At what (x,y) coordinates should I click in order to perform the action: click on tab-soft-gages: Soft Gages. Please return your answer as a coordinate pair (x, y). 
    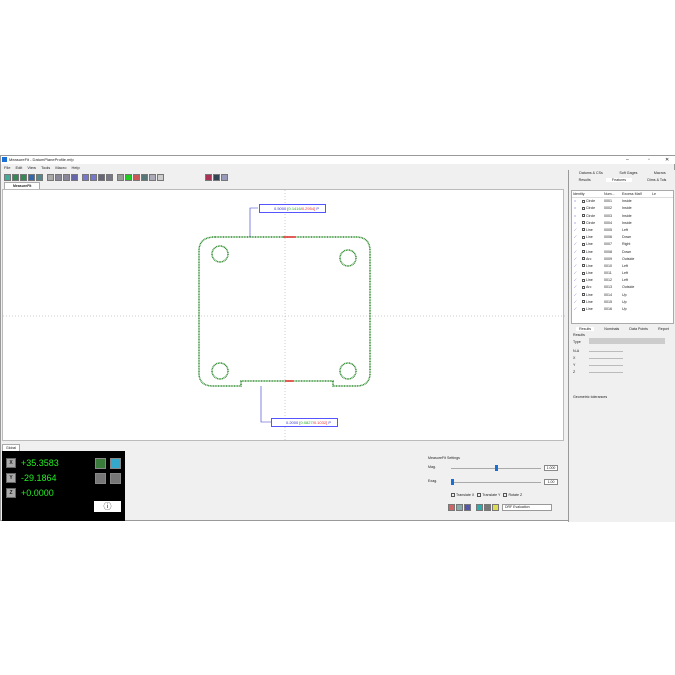
    Looking at the image, I should click on (628, 173).